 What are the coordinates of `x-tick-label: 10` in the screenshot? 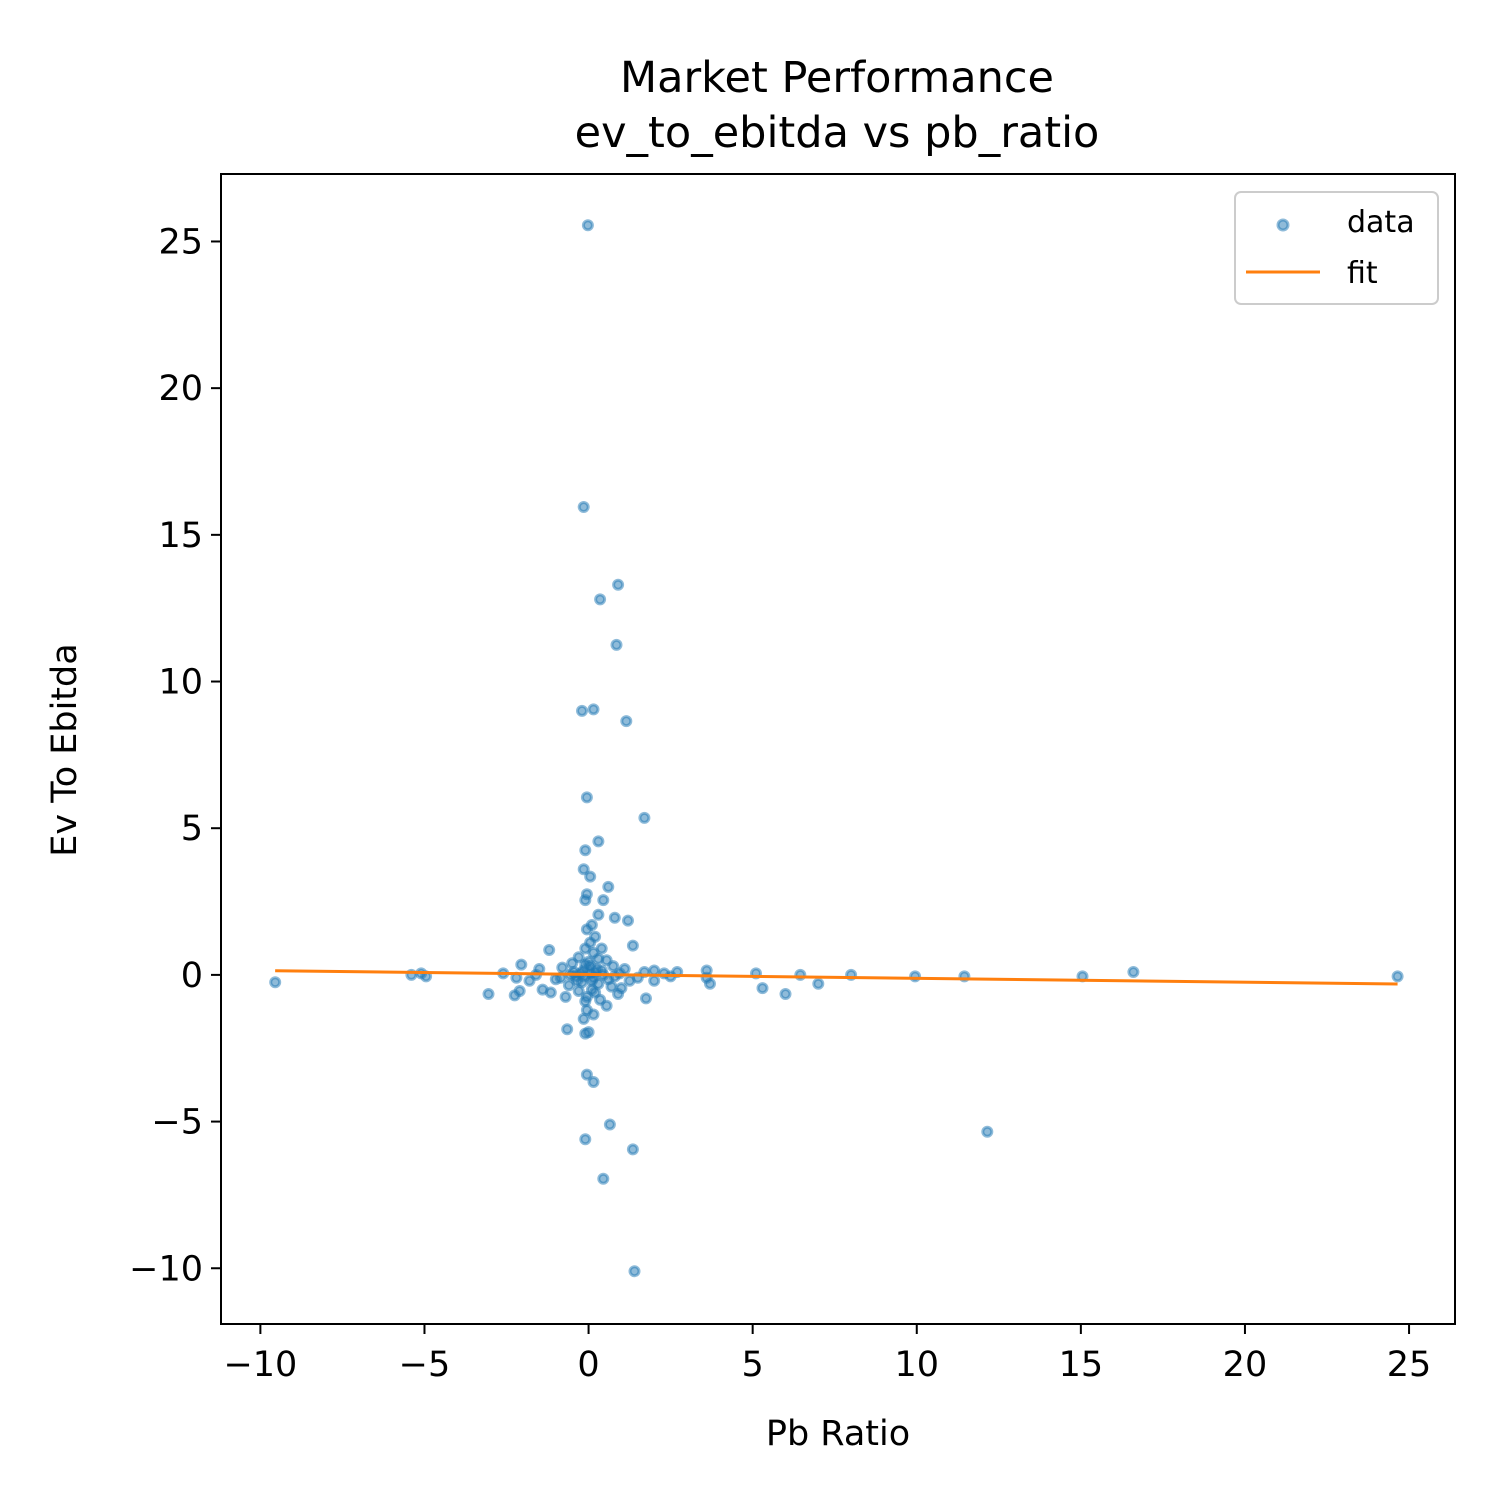 It's located at (916, 1365).